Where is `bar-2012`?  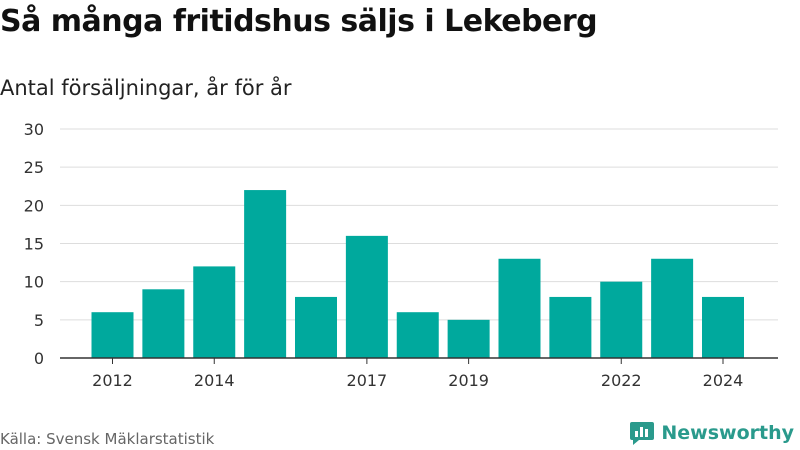
bar-2012 is located at coordinates (112, 335).